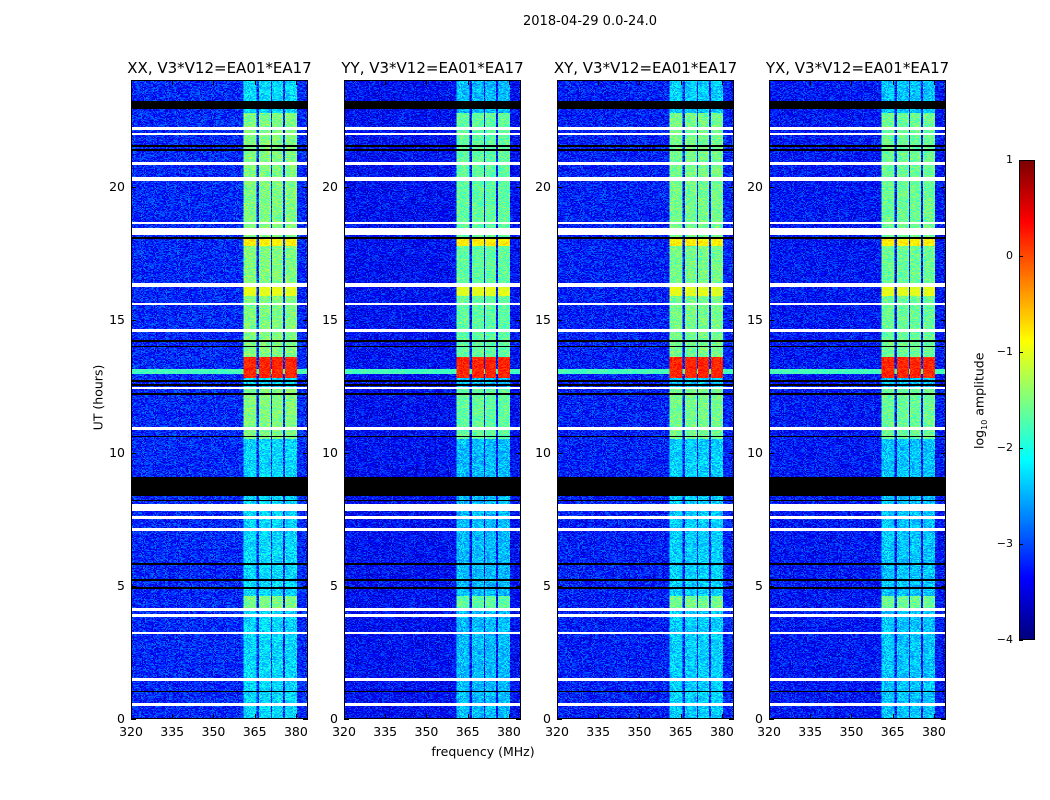 This screenshot has height=800, width=1050. What do you see at coordinates (590, 21) in the screenshot?
I see `figure-title: 2018-04-29 0.0-24.0` at bounding box center [590, 21].